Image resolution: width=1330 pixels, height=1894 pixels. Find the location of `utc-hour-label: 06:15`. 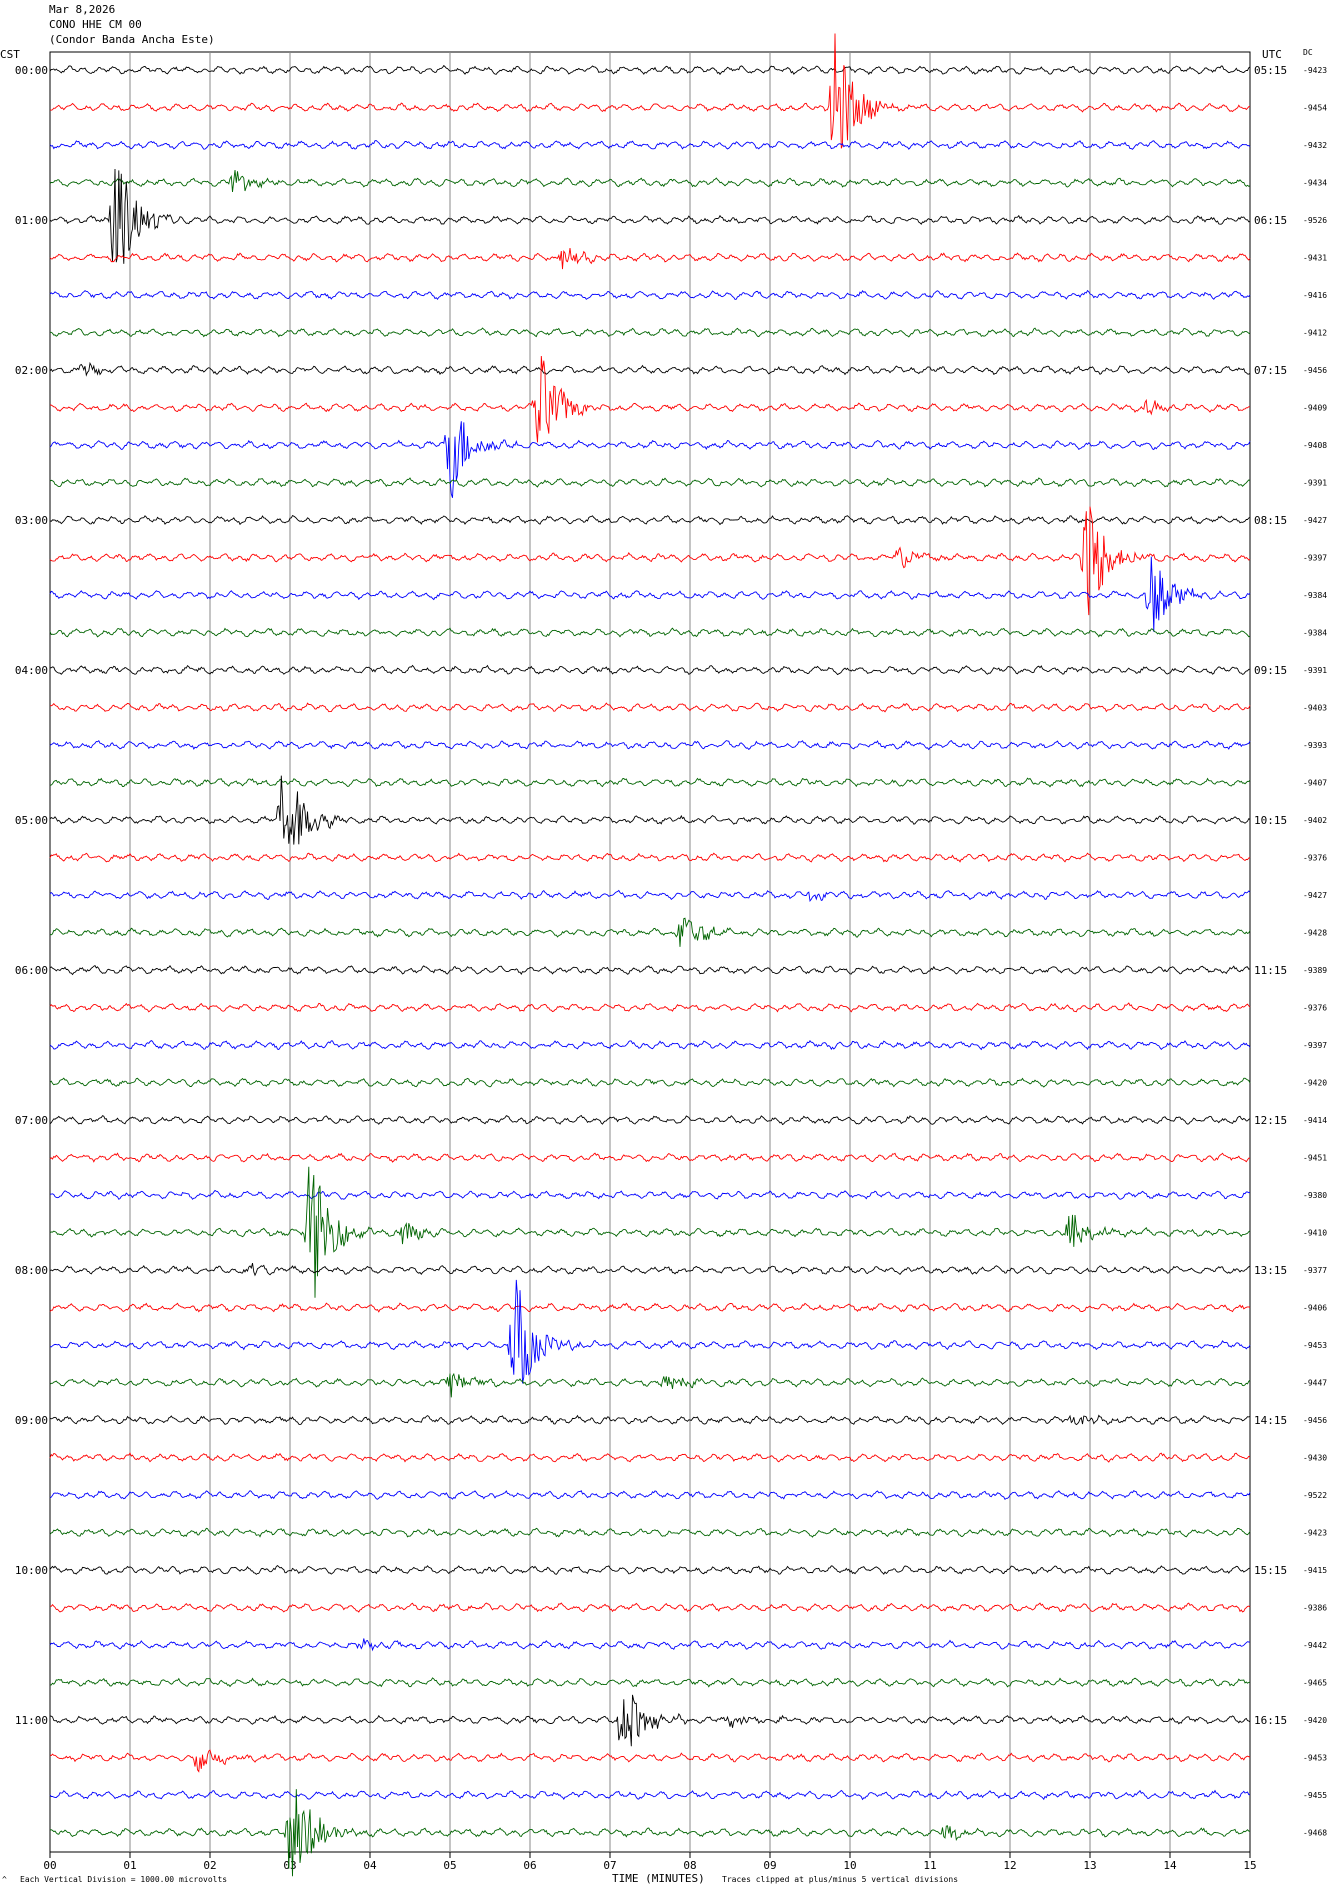

utc-hour-label: 06:15 is located at coordinates (1270, 220).